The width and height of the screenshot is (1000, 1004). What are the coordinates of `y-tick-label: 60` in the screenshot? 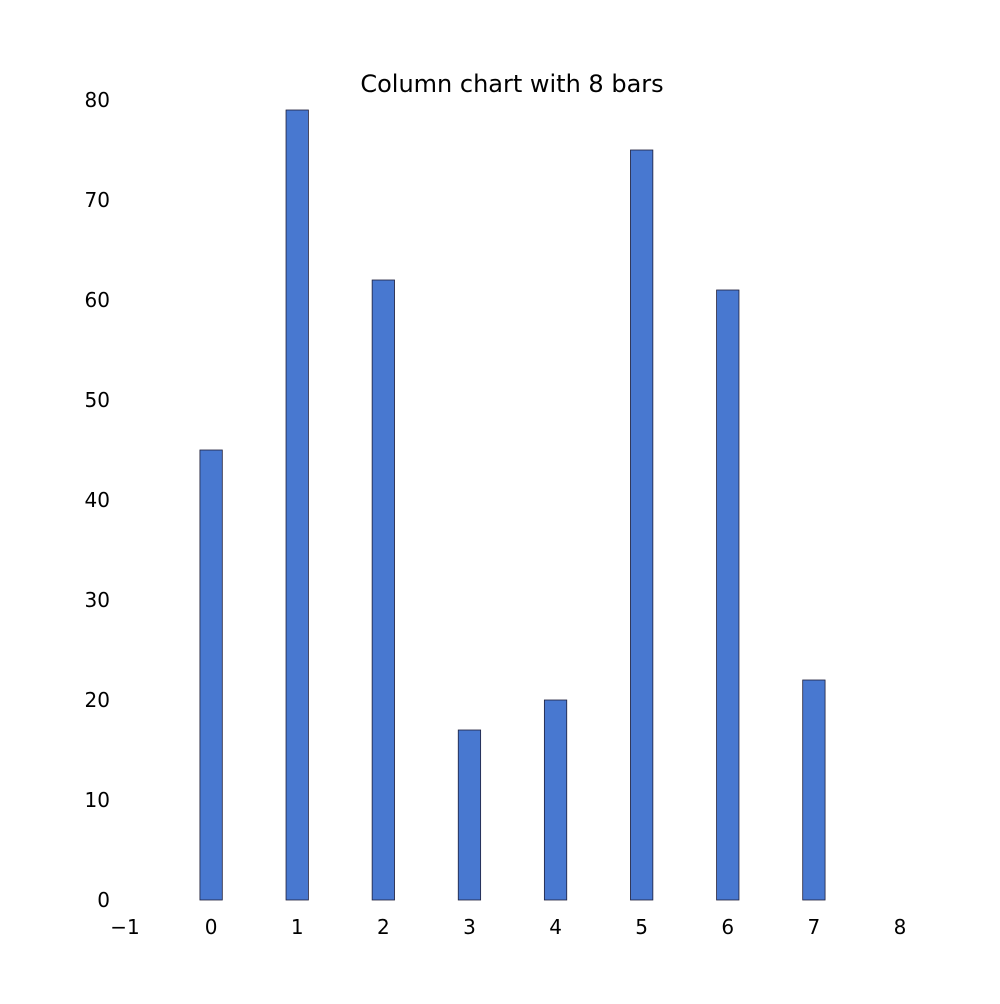 It's located at (97, 300).